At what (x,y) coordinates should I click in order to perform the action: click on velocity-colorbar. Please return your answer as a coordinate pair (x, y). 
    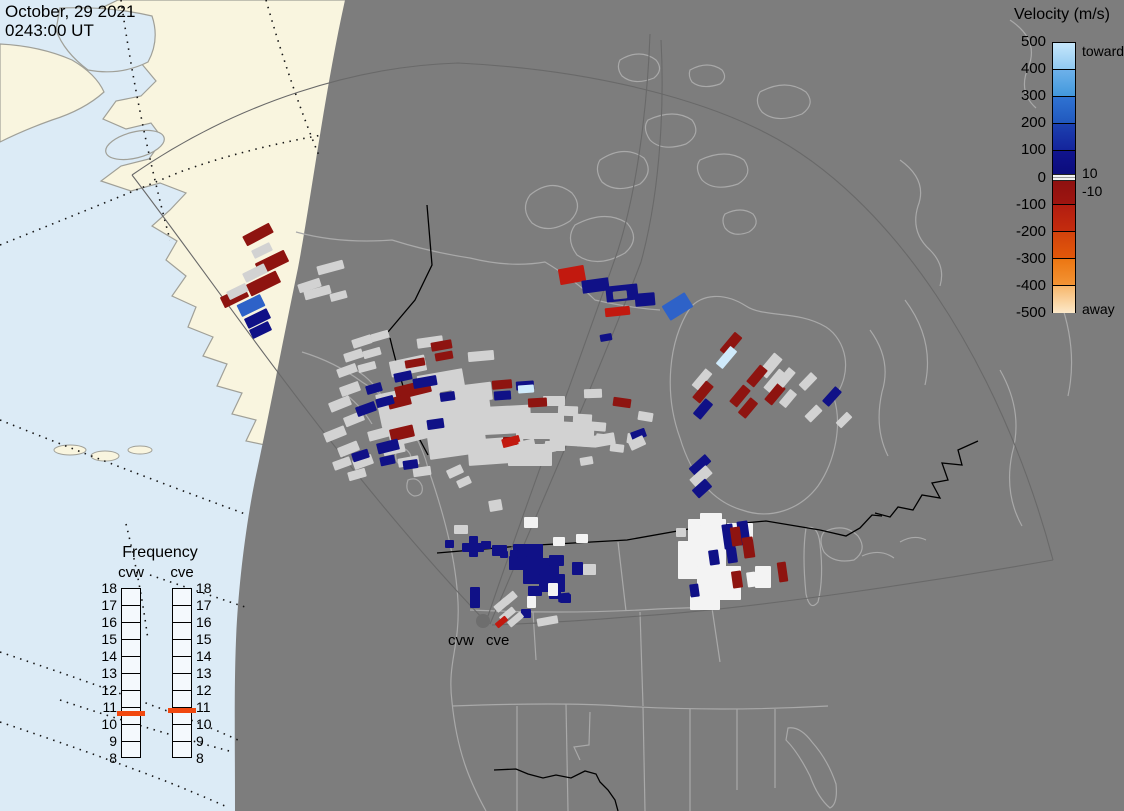
    Looking at the image, I should click on (1064, 177).